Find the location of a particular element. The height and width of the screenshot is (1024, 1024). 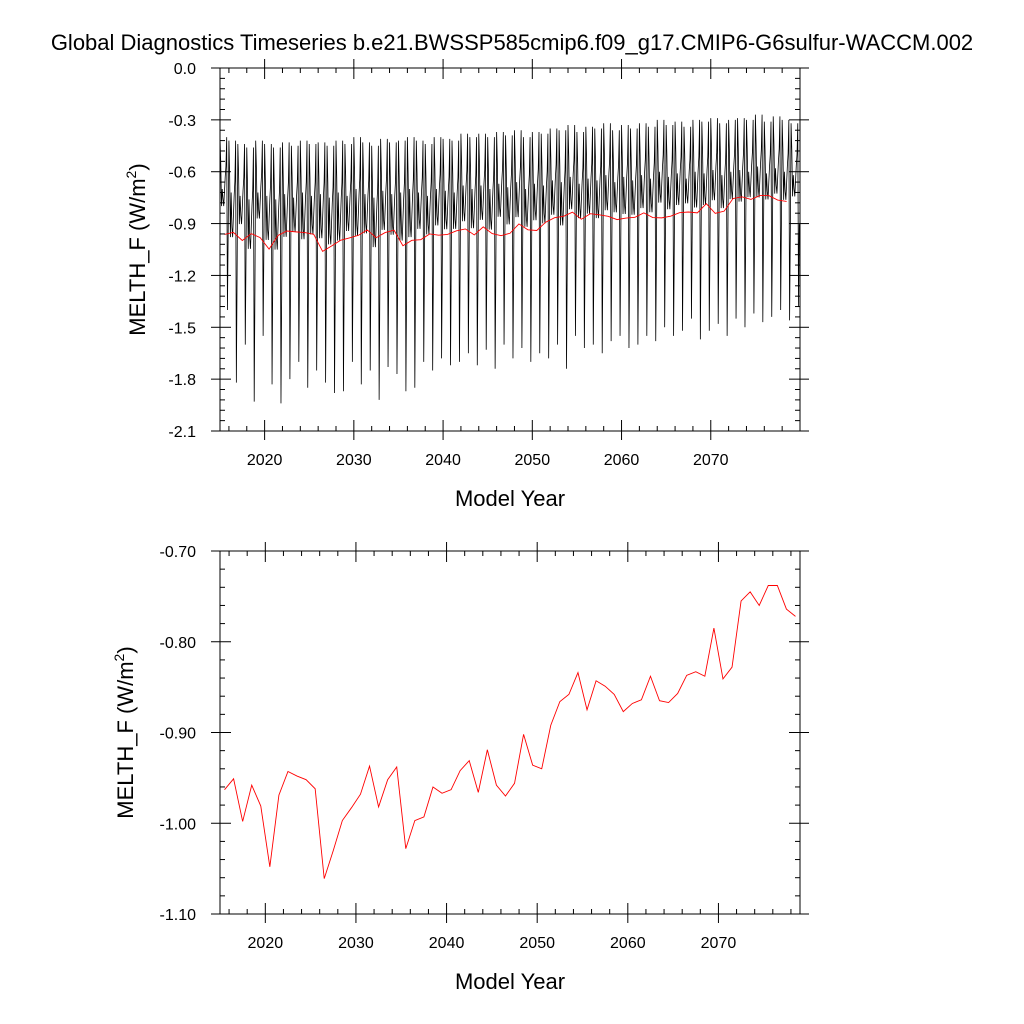

y-tick-label: -0.80 is located at coordinates (178, 643).